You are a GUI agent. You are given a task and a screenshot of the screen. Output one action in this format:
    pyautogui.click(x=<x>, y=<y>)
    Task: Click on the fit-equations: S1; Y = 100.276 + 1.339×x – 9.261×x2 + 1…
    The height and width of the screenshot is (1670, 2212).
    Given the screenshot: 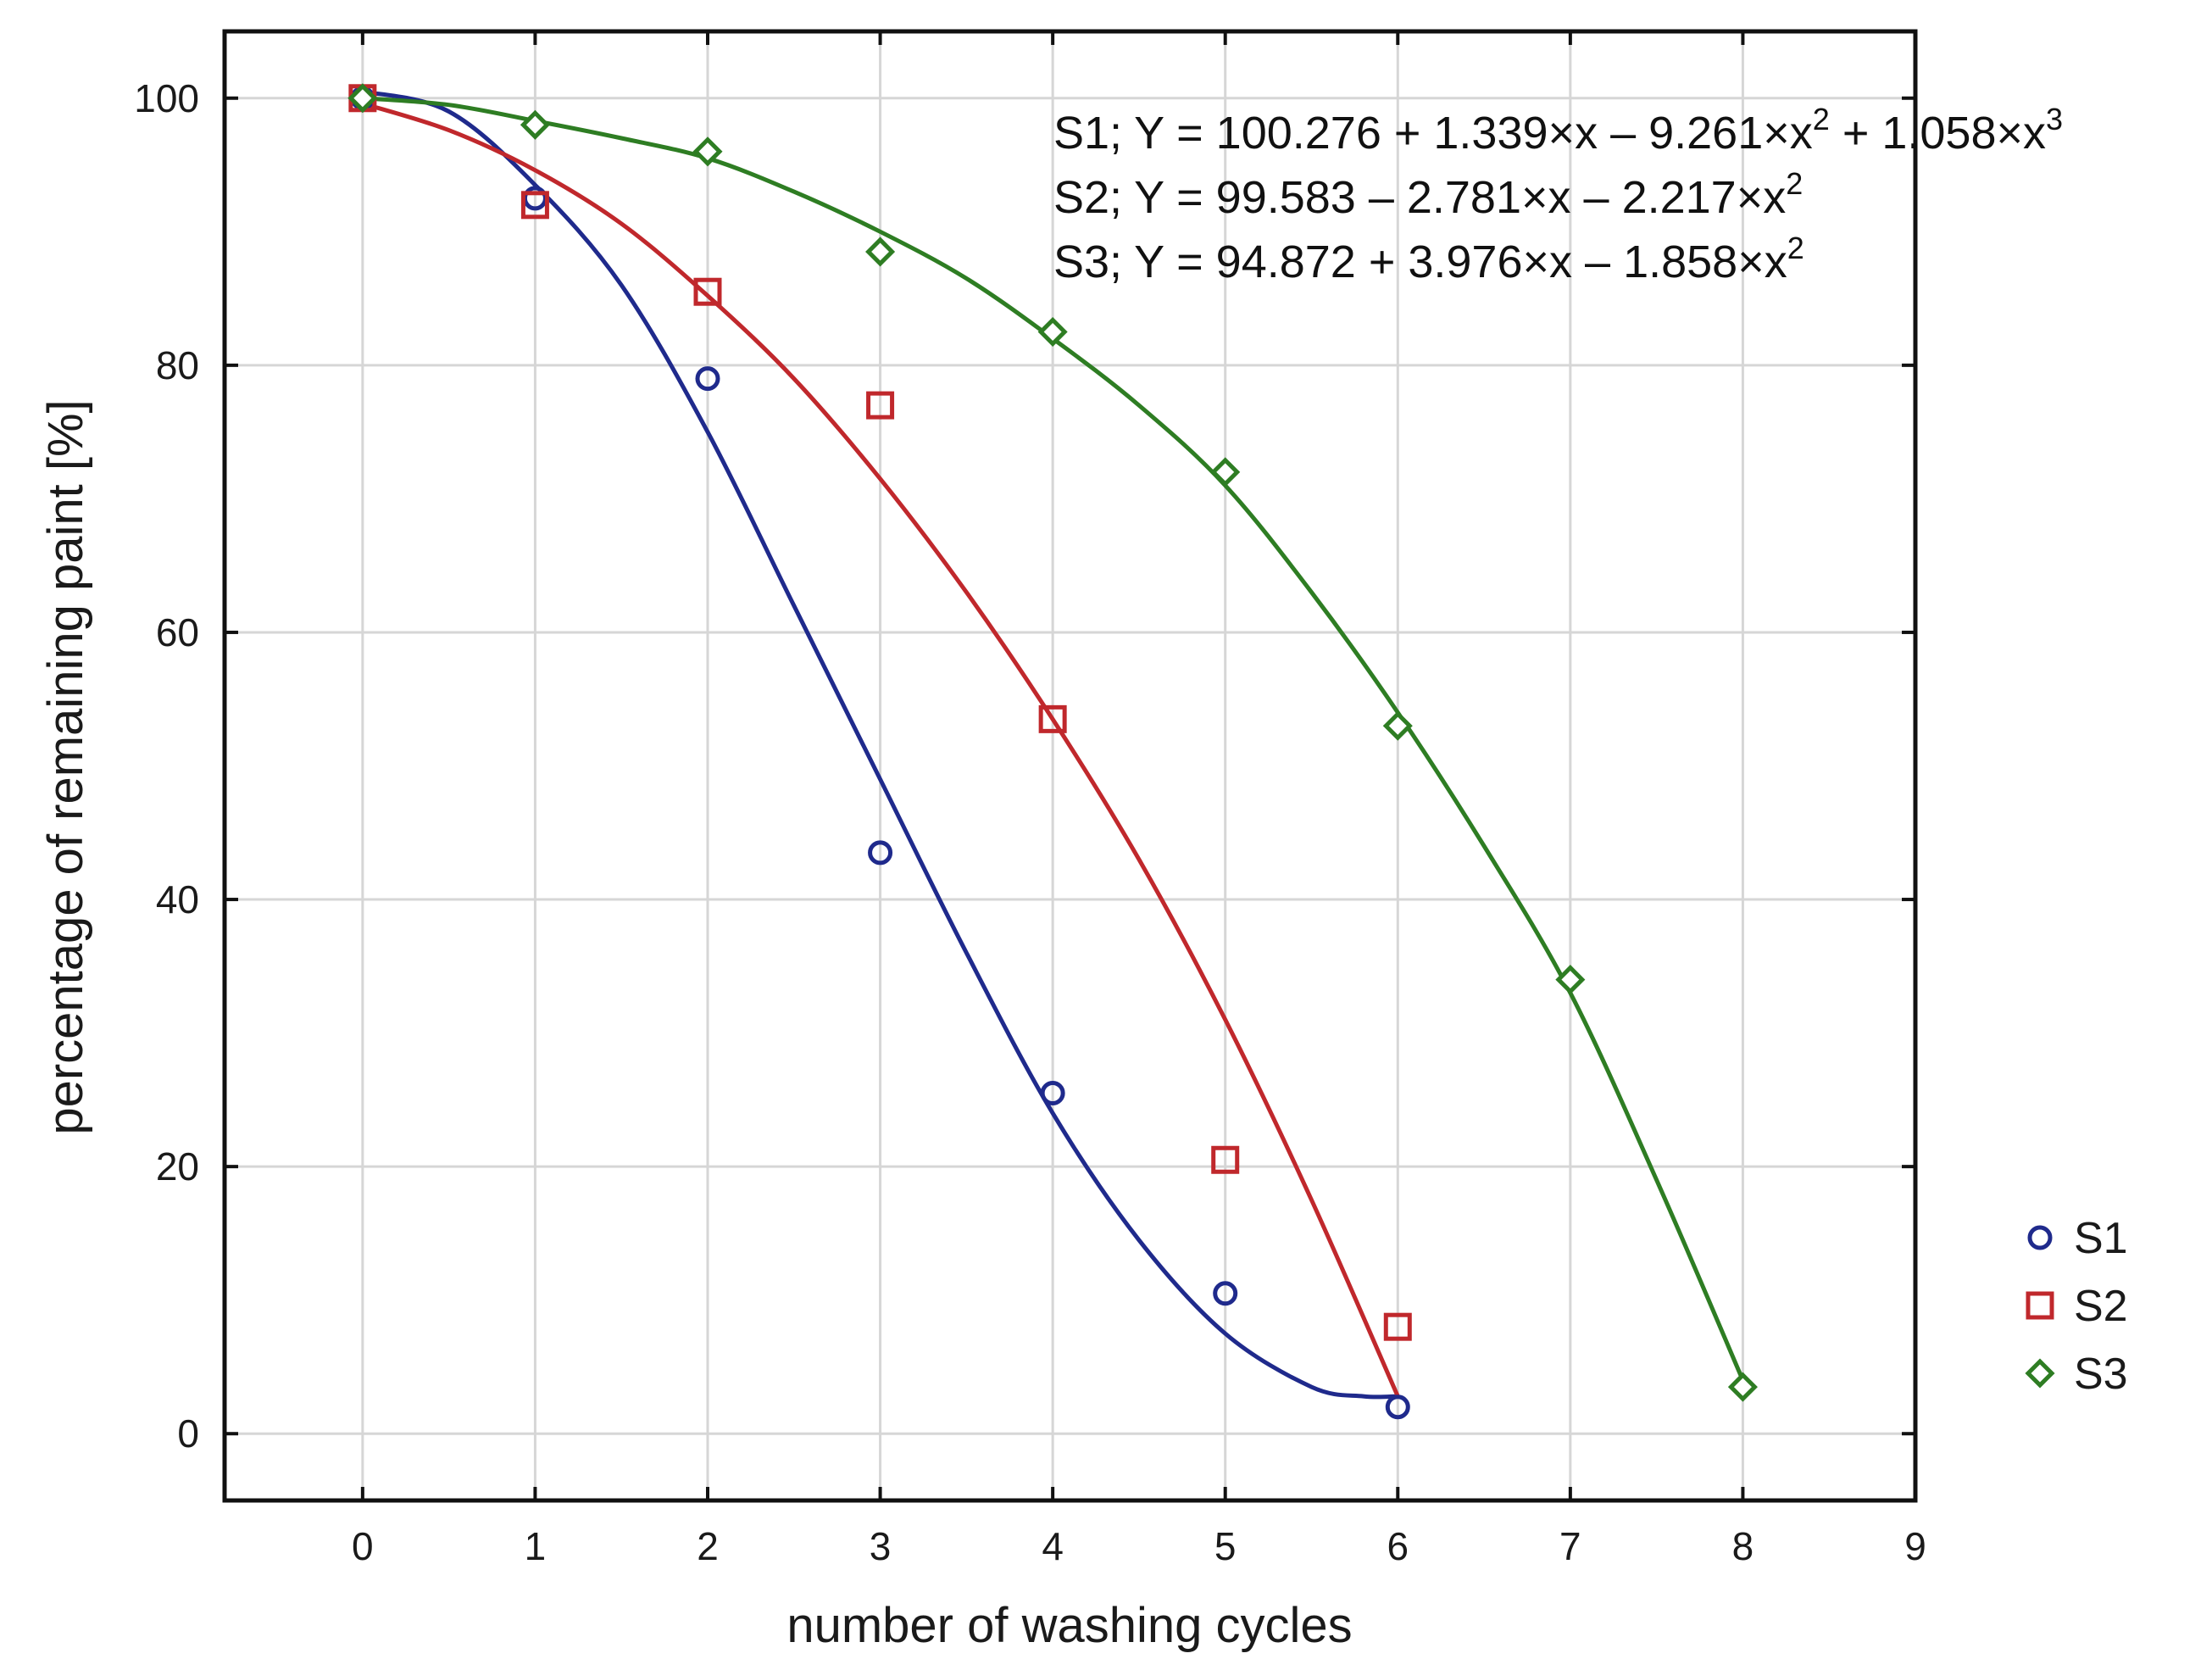 What is the action you would take?
    pyautogui.click(x=1558, y=195)
    